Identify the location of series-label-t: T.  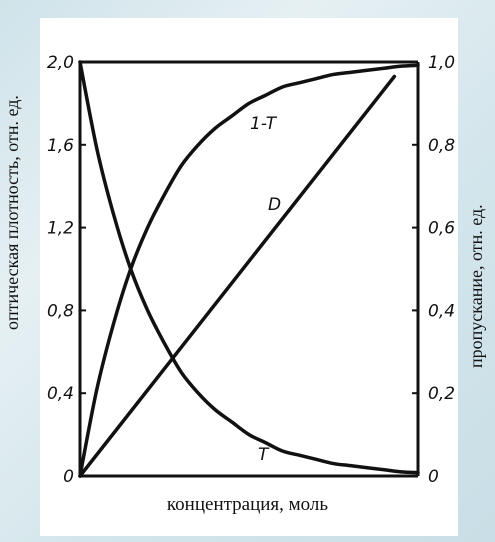
(264, 455).